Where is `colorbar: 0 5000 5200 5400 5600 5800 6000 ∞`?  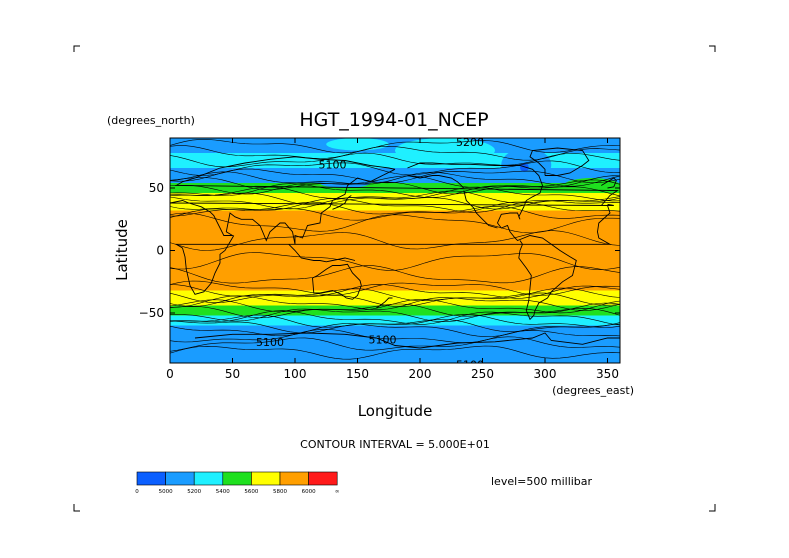 colorbar: 0 5000 5200 5400 5600 5800 6000 ∞ is located at coordinates (237, 483).